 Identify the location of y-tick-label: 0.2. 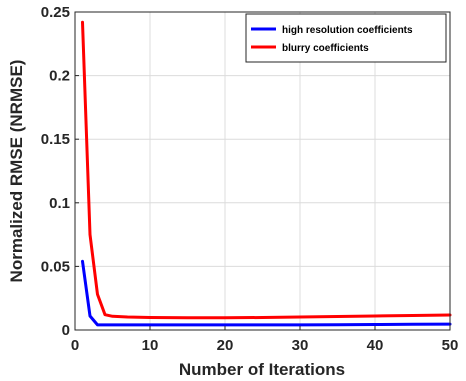
(59, 76).